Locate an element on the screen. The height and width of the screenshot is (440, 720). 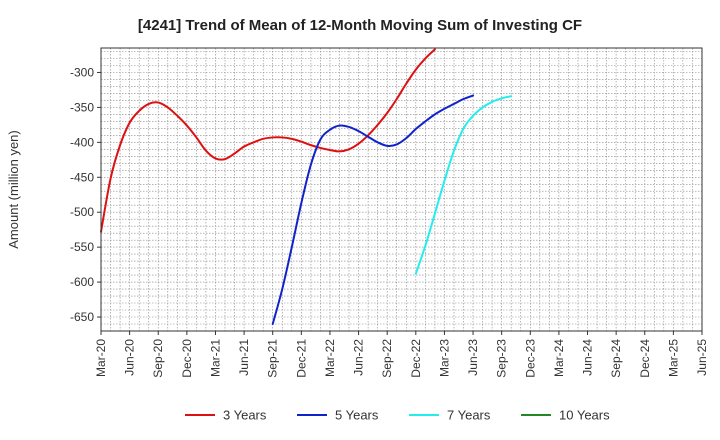
y-tick-label: -500 is located at coordinates (82, 212).